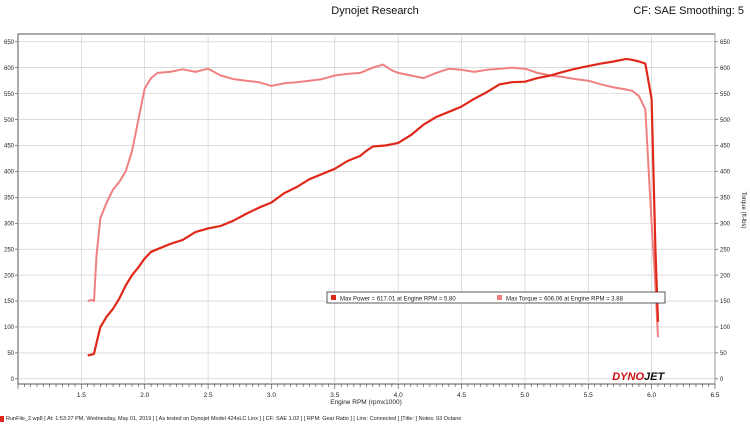  I want to click on correction-factor-label: CF: SAE Smoothing: 5, so click(688, 11).